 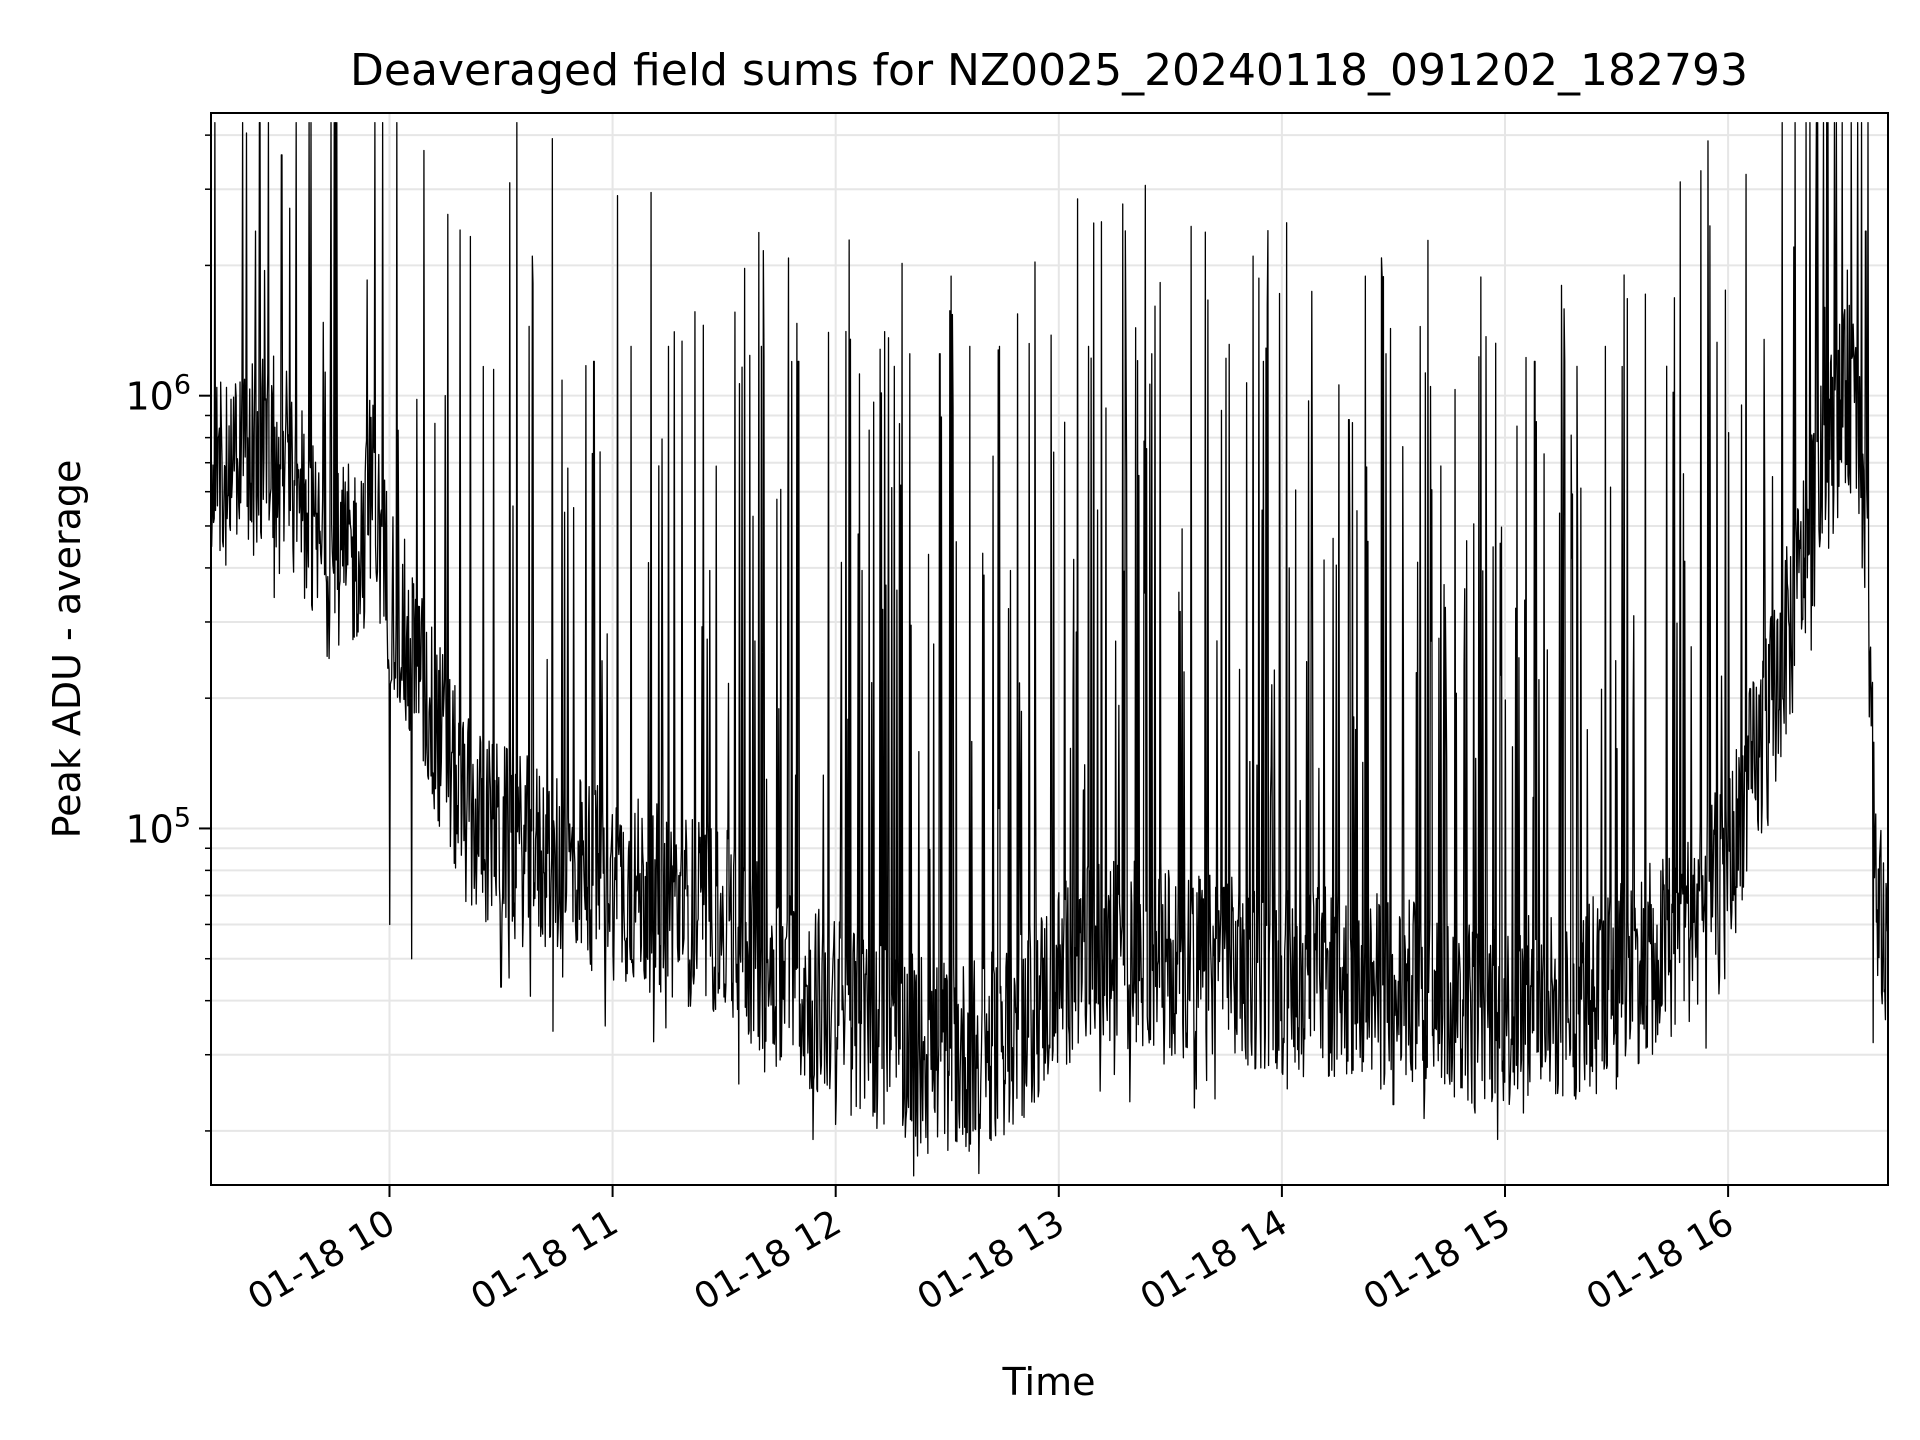 I want to click on y-tick-label: 10⁵, so click(x=158, y=826).